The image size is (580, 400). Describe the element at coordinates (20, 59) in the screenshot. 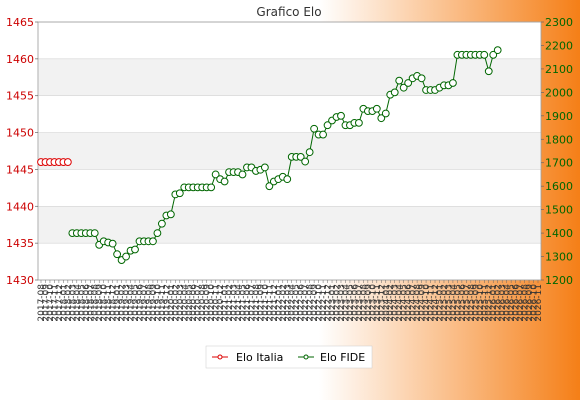

I see `left-tick-label: 1460` at that location.